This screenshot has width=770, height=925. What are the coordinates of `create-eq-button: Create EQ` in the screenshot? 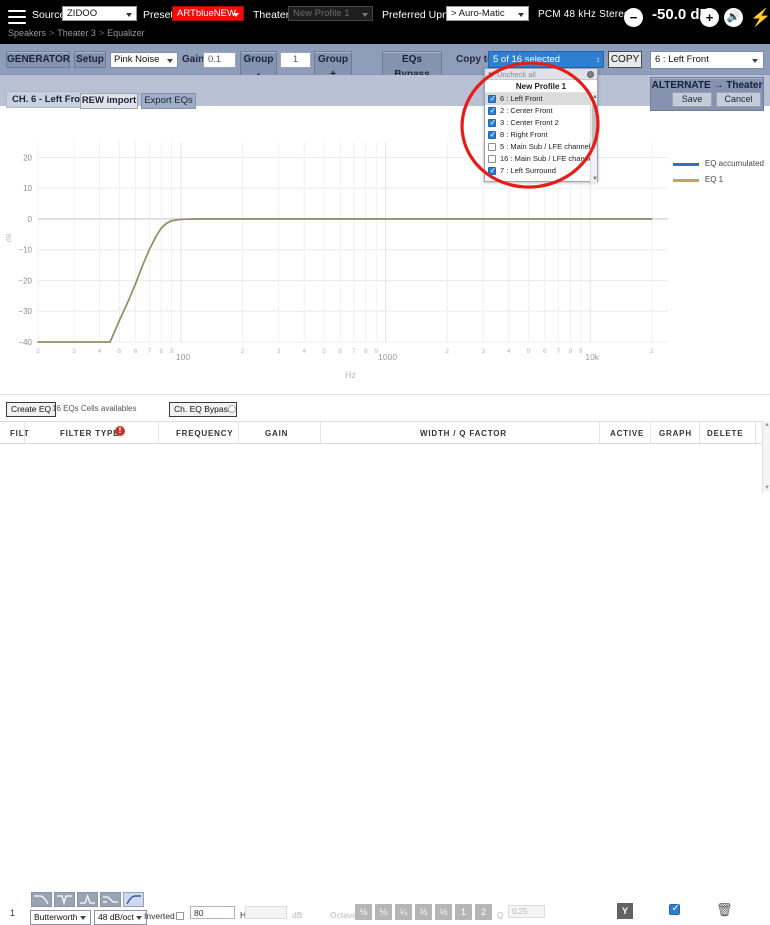 It's located at (31, 409).